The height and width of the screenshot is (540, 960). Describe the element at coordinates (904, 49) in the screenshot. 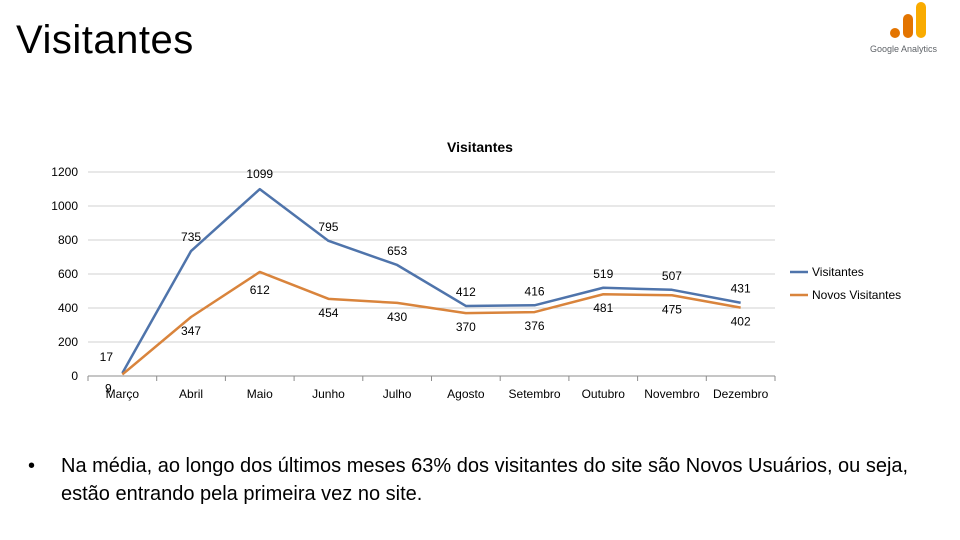

I see `google-analytics-logo-text: Google Analytics` at that location.